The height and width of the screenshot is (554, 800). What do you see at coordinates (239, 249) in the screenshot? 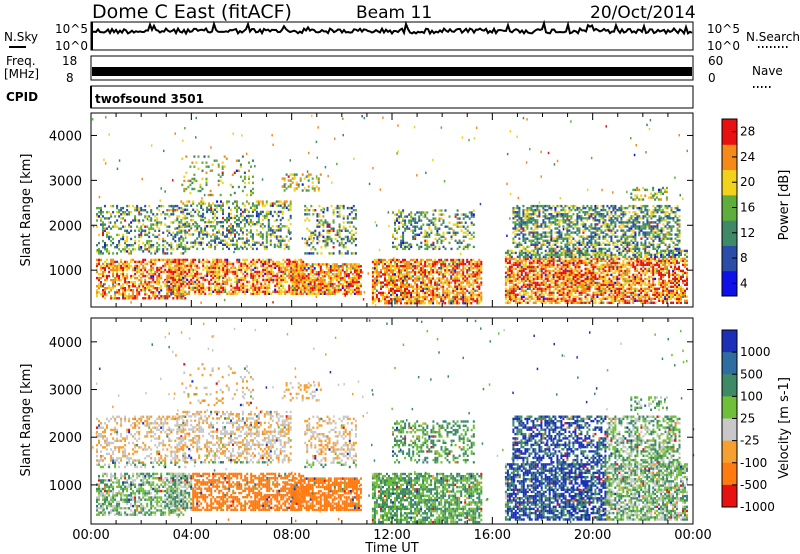
I see `power-cell-1936` at bounding box center [239, 249].